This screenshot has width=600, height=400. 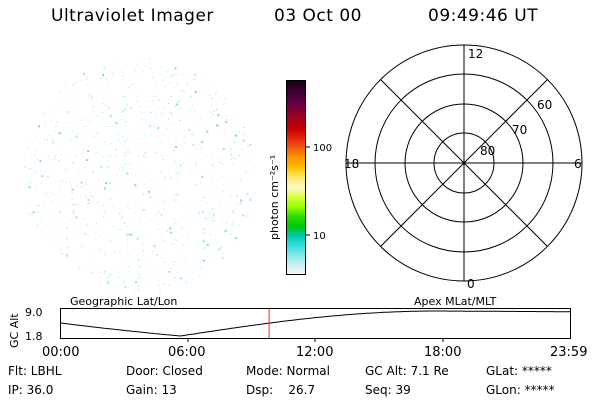 I want to click on door-info: Door: Closed, so click(x=164, y=371).